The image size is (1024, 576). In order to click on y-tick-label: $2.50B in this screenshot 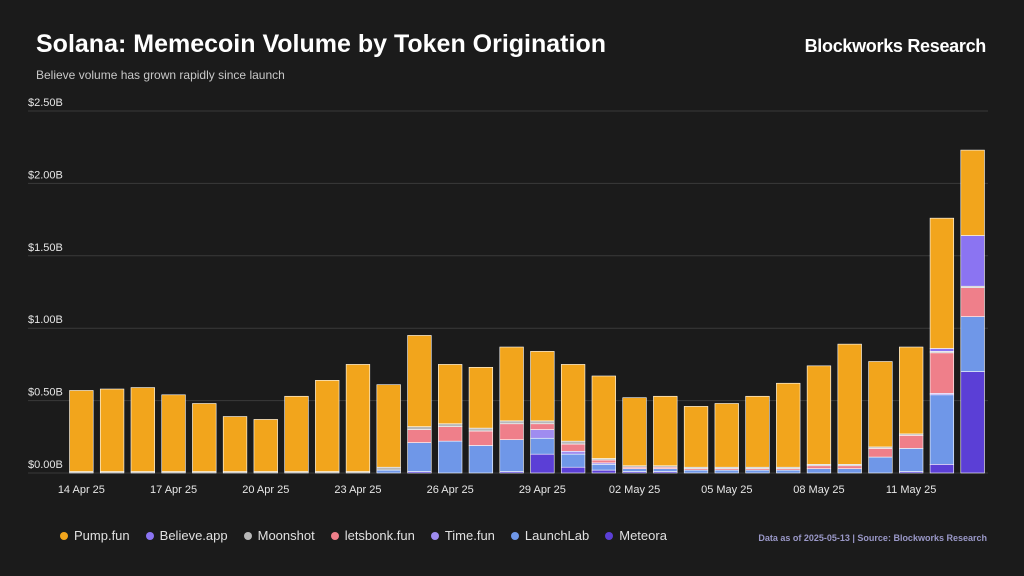, I will do `click(45, 103)`.